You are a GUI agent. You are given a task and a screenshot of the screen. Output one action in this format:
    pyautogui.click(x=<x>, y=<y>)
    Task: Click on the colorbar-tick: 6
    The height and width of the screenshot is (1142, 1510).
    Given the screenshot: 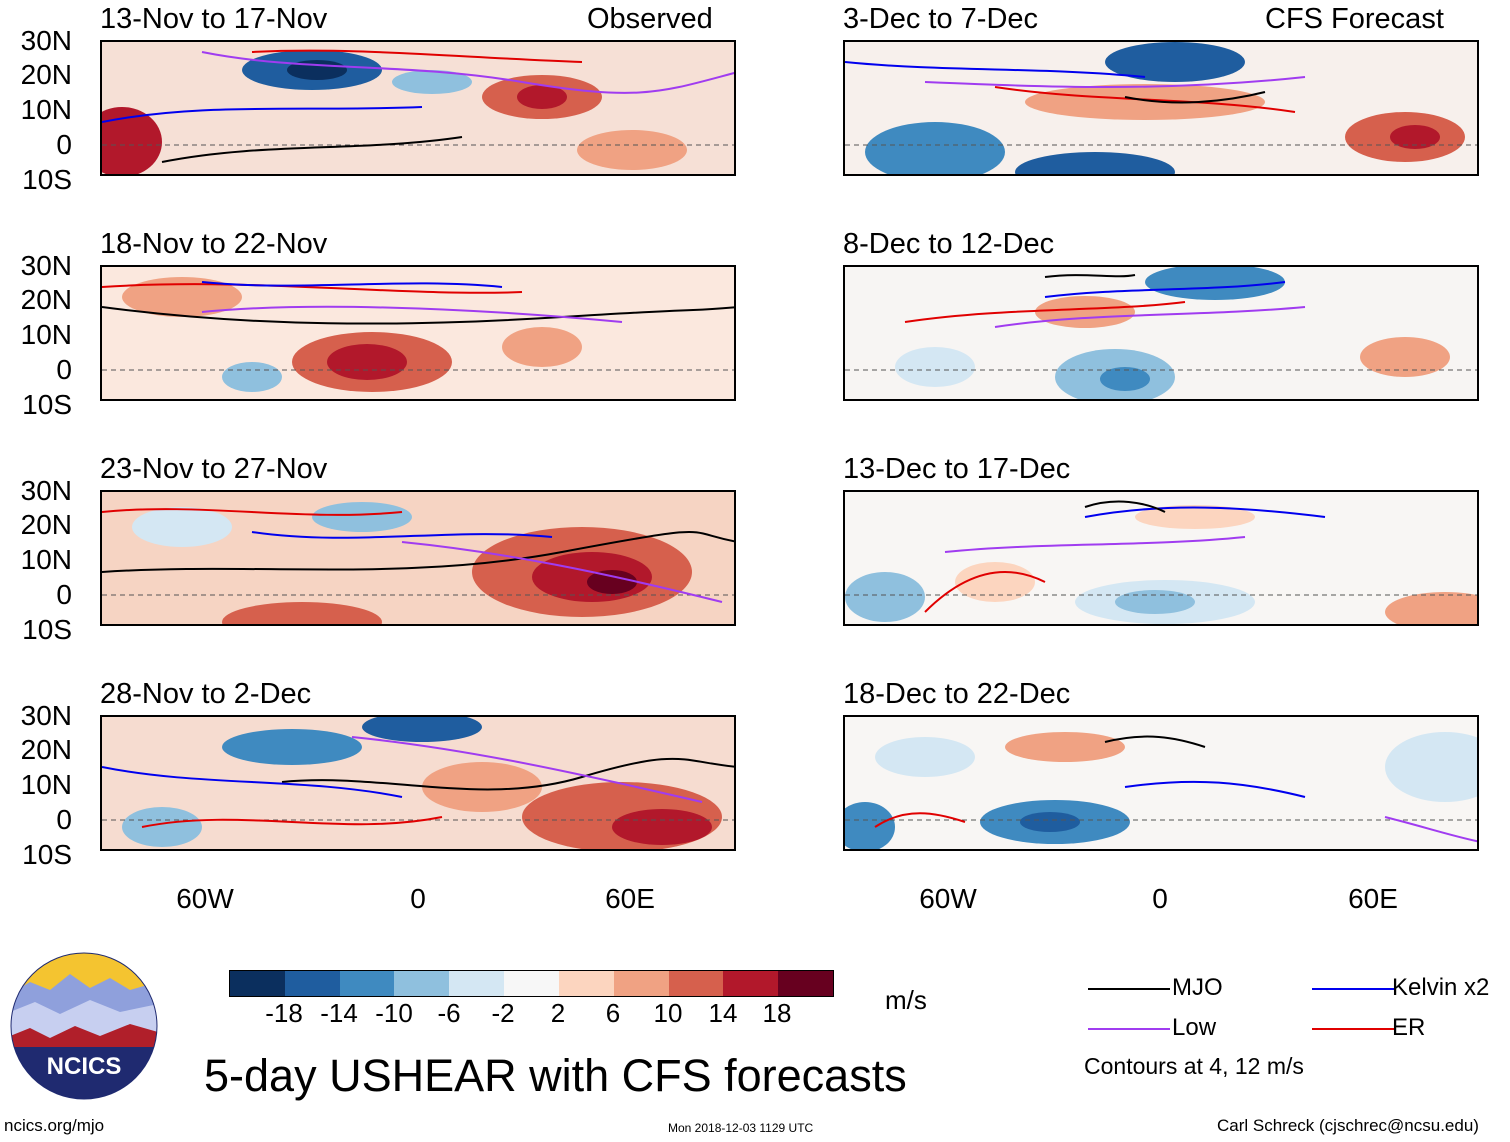 What is the action you would take?
    pyautogui.click(x=613, y=1013)
    